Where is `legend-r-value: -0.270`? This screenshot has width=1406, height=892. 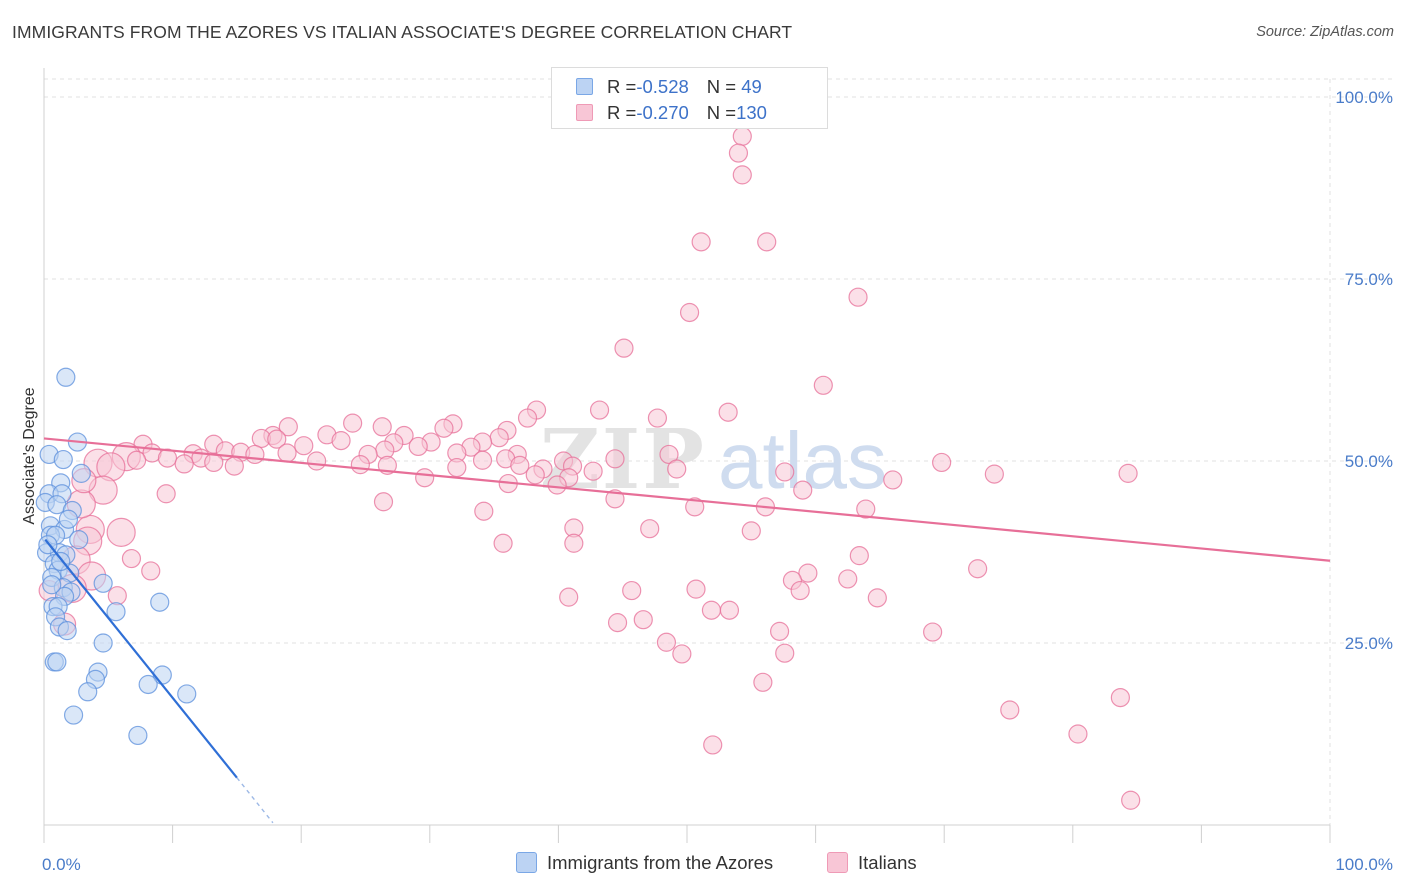 legend-r-value: -0.270 is located at coordinates (662, 112).